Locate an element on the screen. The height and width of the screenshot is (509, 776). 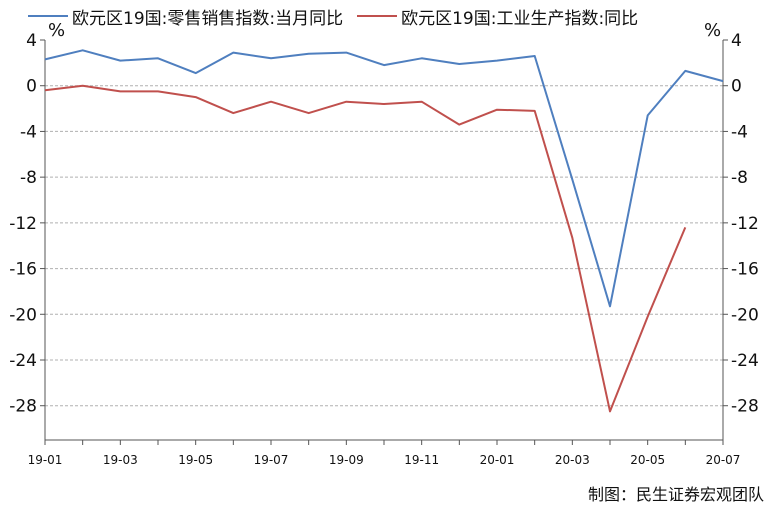
y-tick-label-left: -12 is located at coordinates (23, 224).